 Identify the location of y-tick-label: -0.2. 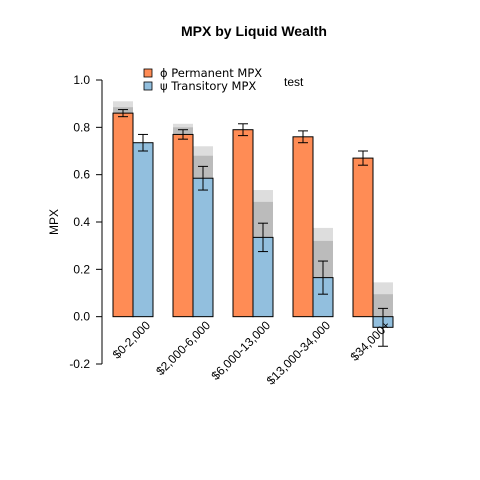
(79, 364).